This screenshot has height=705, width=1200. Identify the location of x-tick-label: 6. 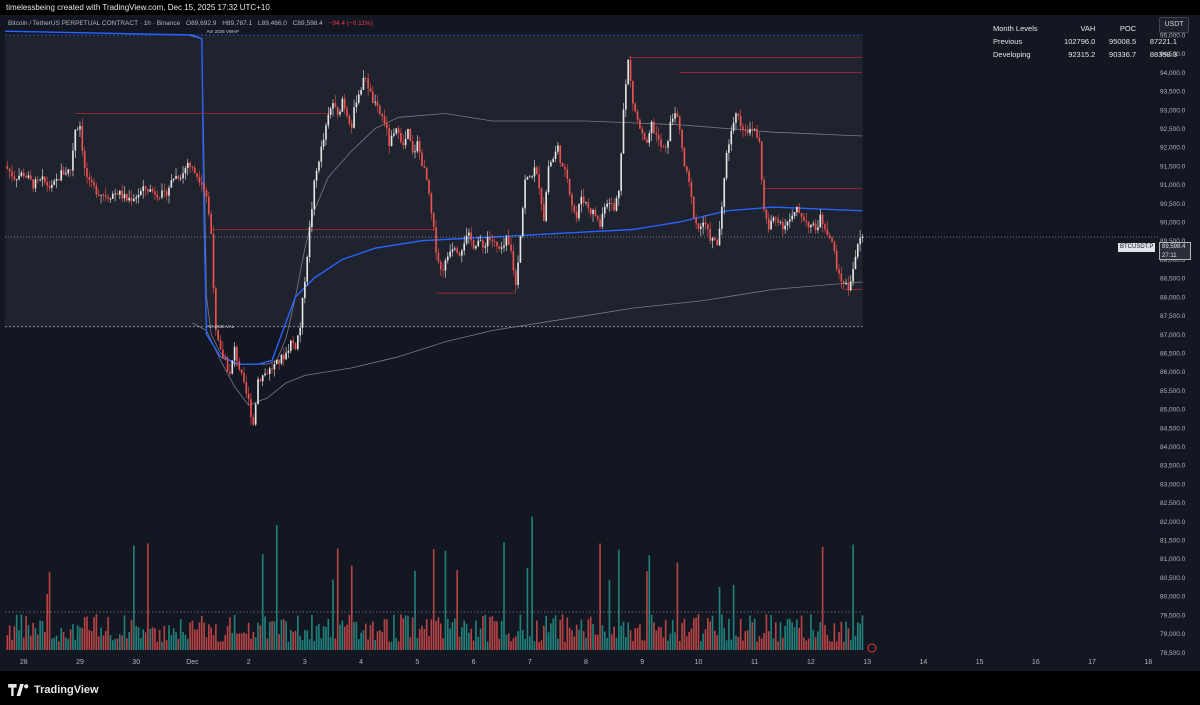
(474, 662).